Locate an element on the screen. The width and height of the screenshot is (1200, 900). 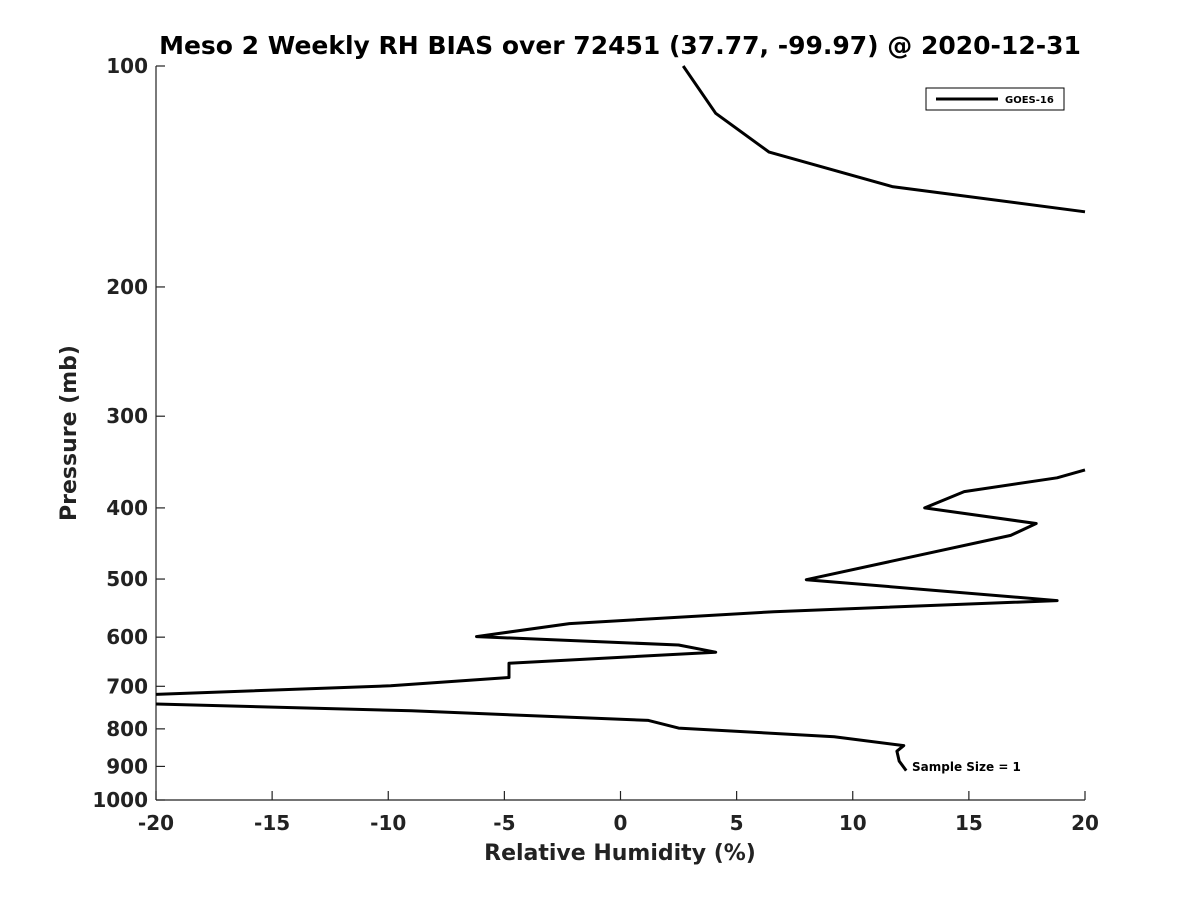
y-tick-label: 300 is located at coordinates (127, 416).